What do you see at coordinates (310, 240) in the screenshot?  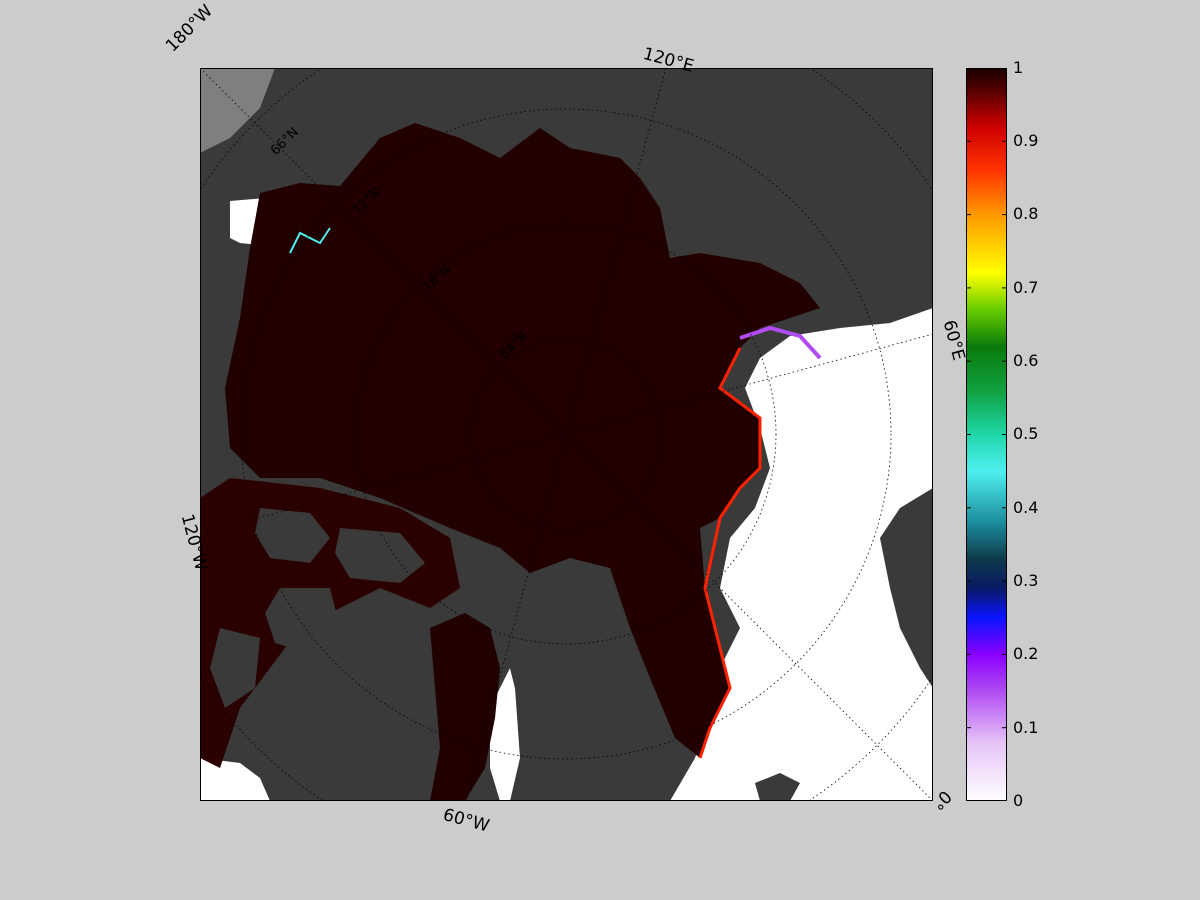 I see `ice-edge-bering` at bounding box center [310, 240].